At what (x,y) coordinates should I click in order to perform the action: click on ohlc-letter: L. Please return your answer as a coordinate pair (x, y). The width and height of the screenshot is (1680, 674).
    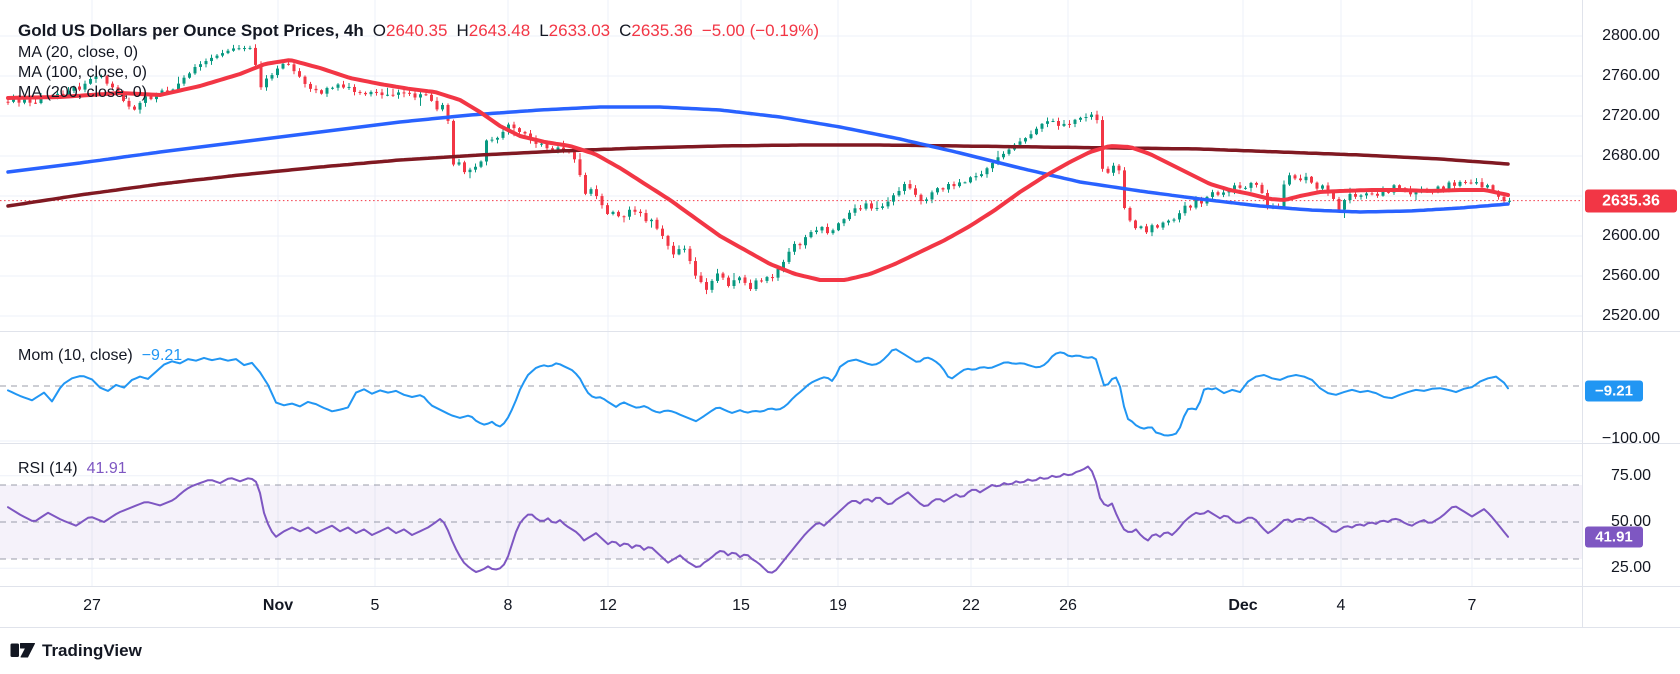
    Looking at the image, I should click on (544, 30).